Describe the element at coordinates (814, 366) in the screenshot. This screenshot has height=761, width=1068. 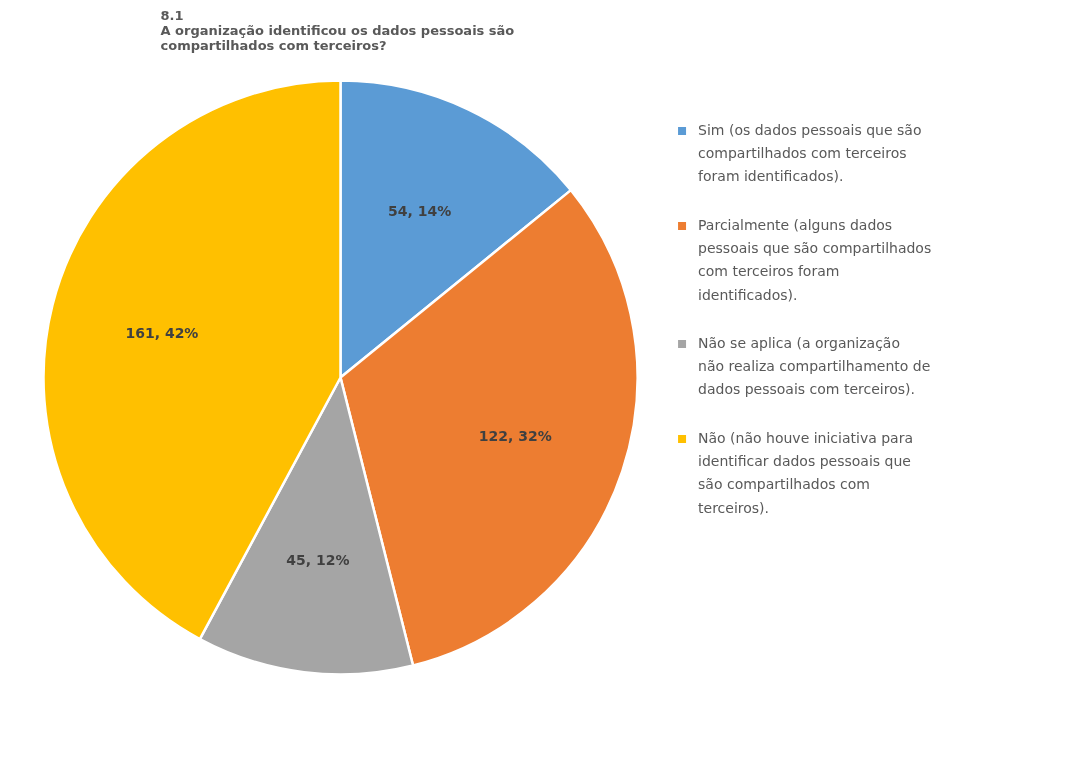
I see `legend-label: Não se aplica (a organização não realiza compartilhamento de dados pessoais com terceiros).` at that location.